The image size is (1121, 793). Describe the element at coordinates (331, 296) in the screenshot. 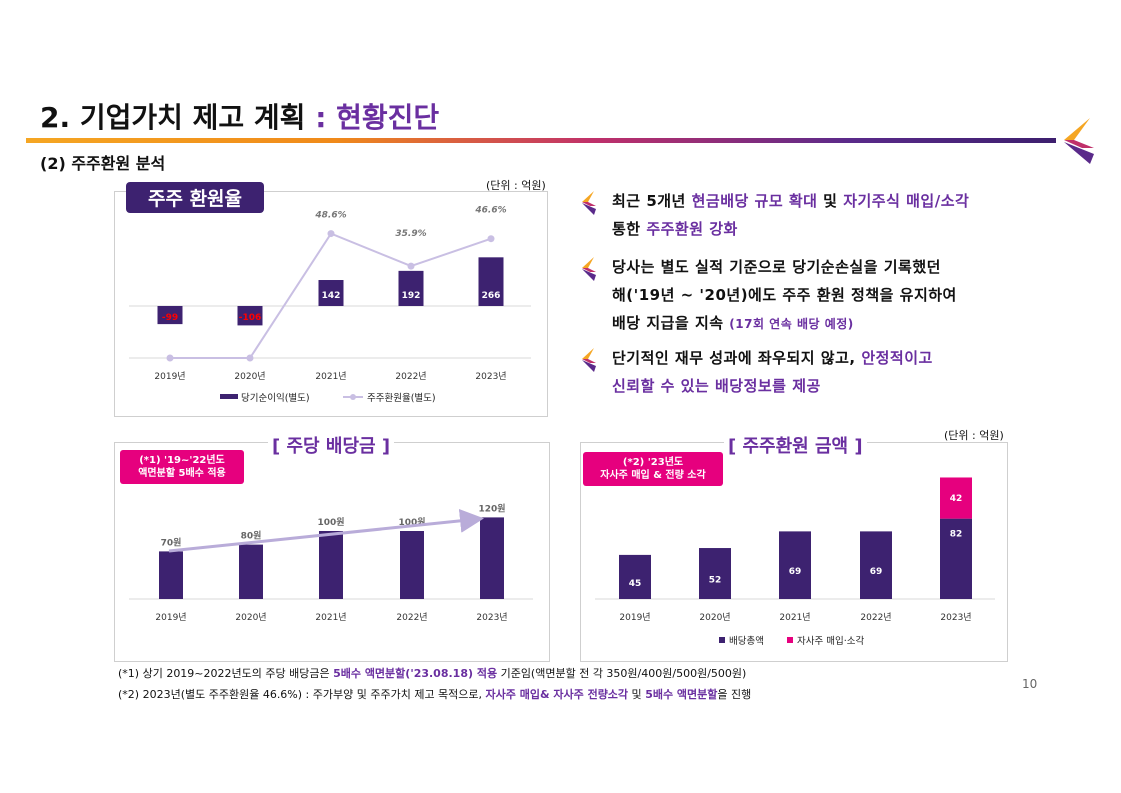

I see `net-income-label: 142` at that location.